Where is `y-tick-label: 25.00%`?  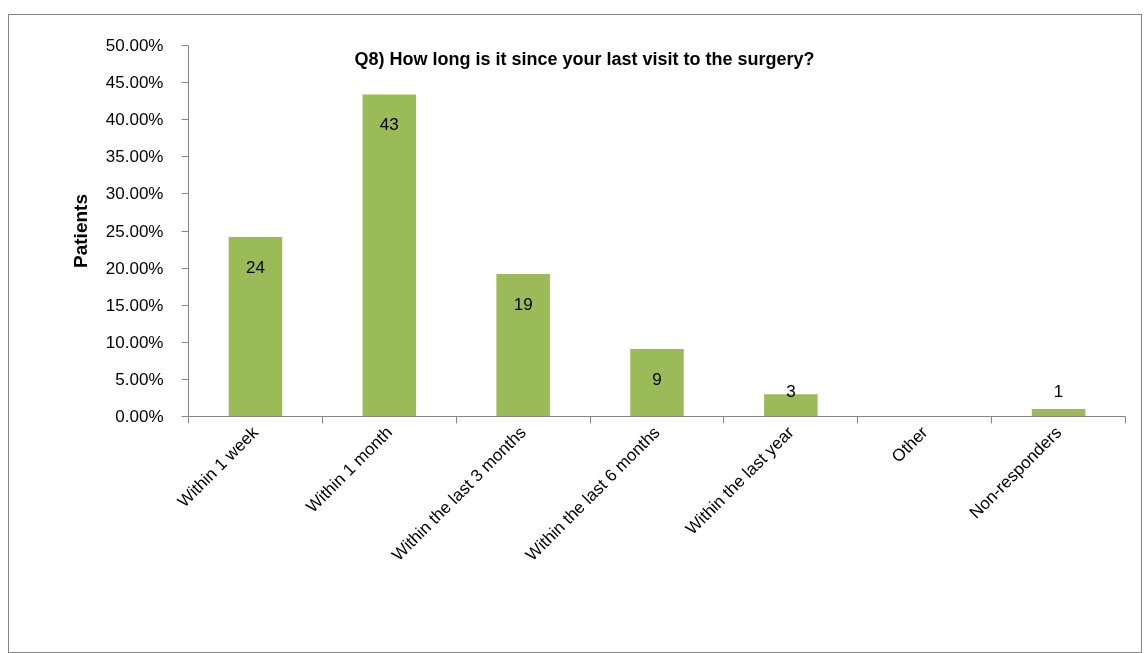
y-tick-label: 25.00% is located at coordinates (134, 231).